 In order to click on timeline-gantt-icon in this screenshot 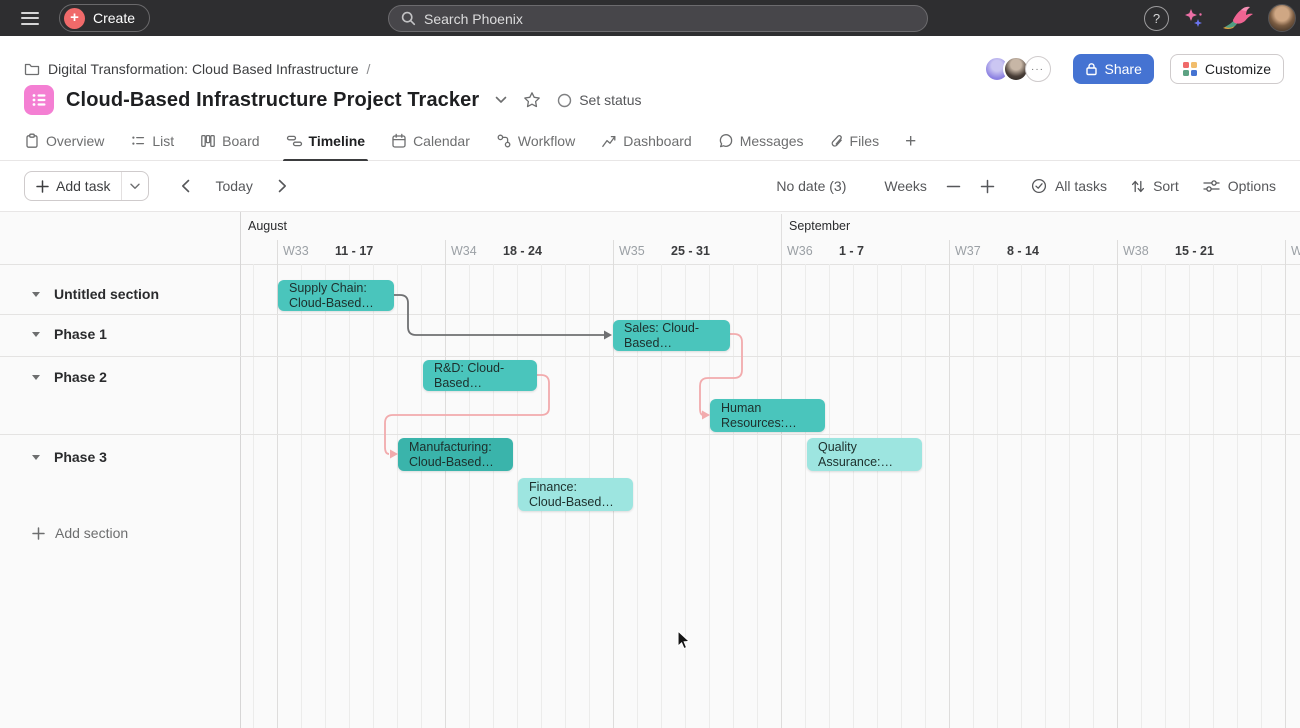, I will do `click(294, 141)`.